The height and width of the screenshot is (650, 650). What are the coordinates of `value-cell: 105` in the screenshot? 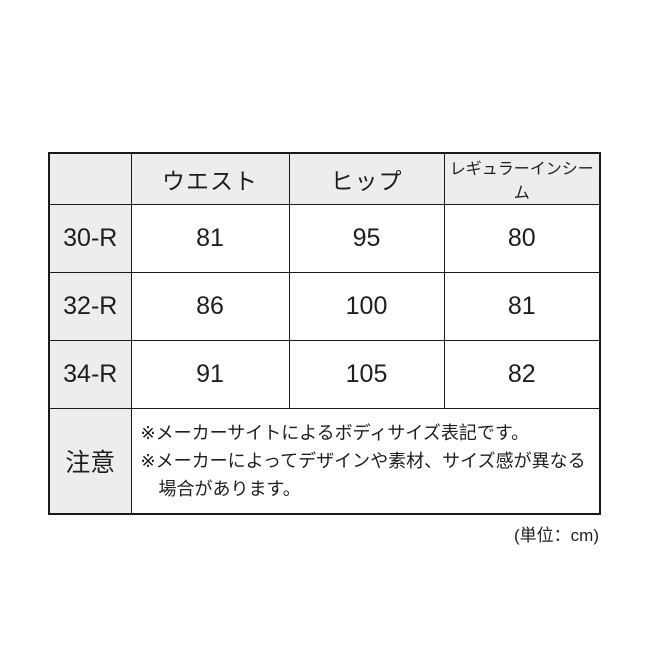 It's located at (366, 374).